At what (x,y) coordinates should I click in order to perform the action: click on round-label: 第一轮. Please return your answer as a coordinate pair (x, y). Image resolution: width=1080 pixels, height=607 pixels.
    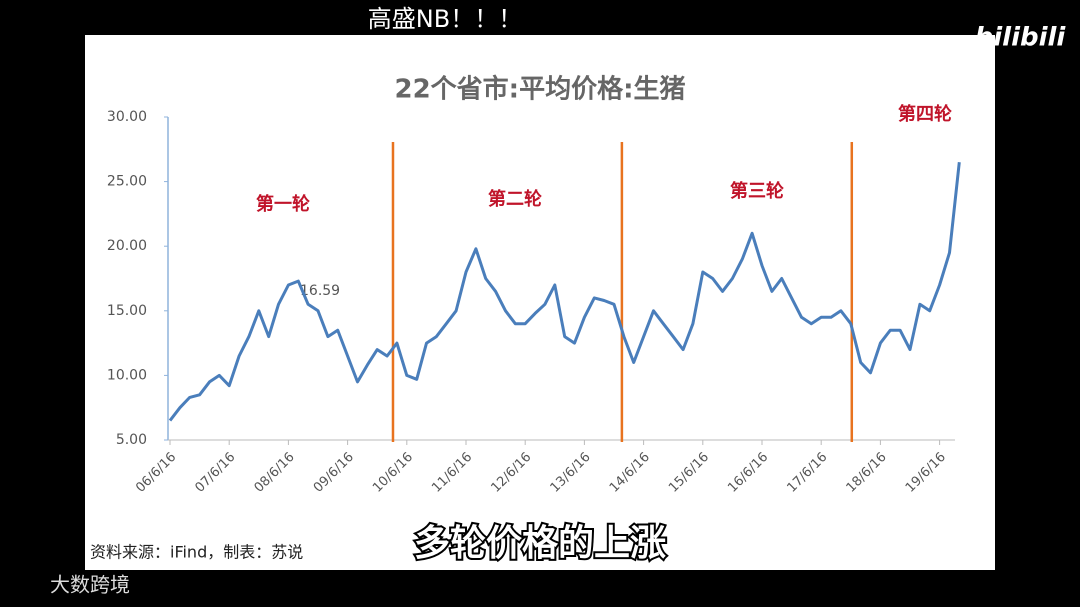
    Looking at the image, I should click on (283, 204).